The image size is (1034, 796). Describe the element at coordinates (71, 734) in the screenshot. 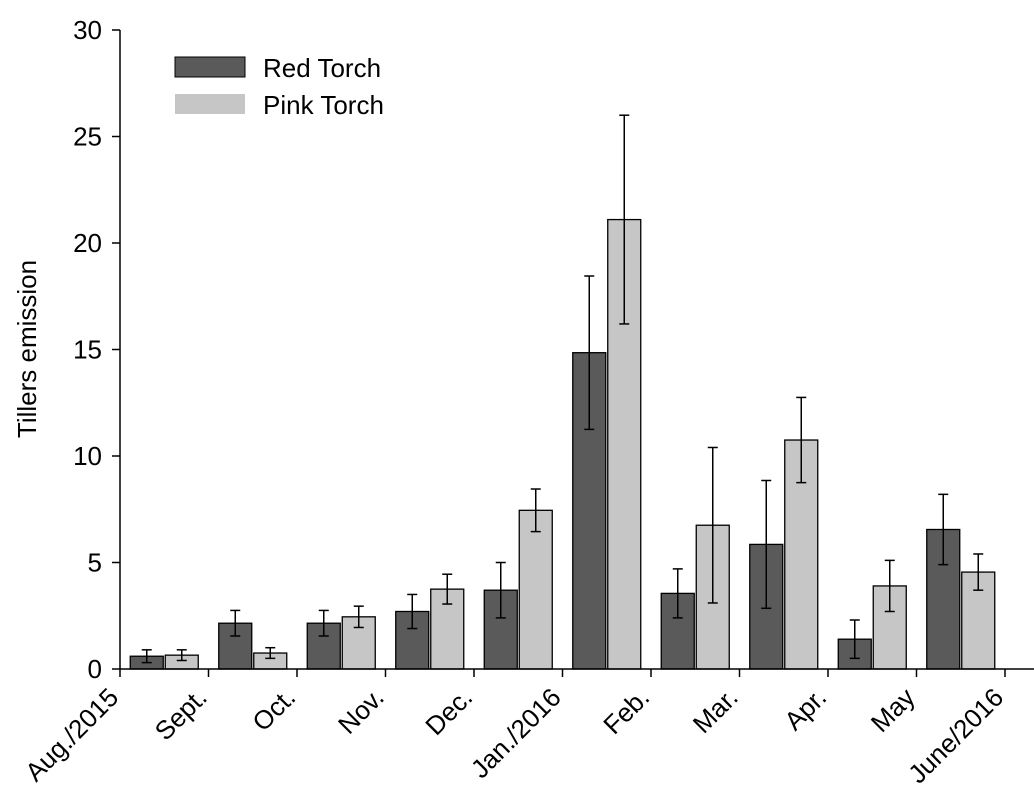

I see `x-tick-label: Aug./2015` at that location.